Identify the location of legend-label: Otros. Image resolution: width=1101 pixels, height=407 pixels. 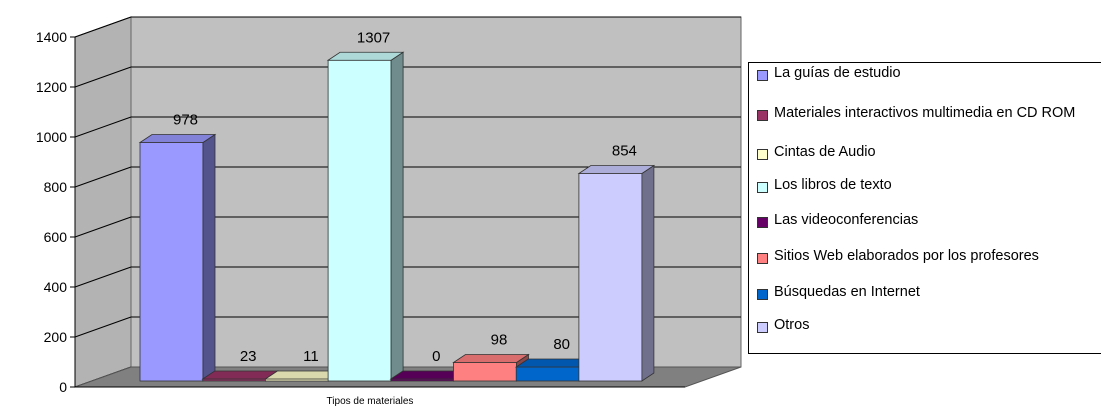
(792, 325).